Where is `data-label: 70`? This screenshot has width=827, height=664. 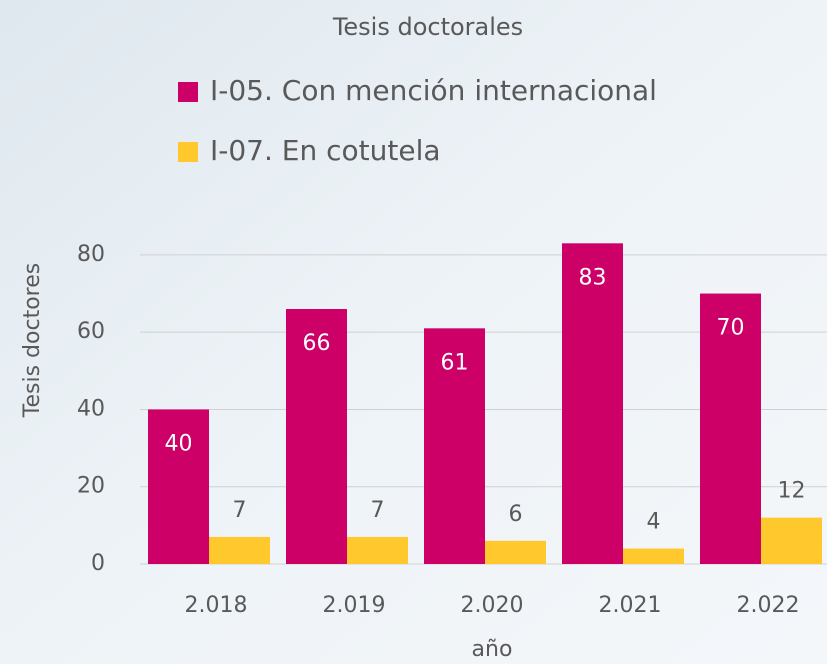
data-label: 70 is located at coordinates (731, 328).